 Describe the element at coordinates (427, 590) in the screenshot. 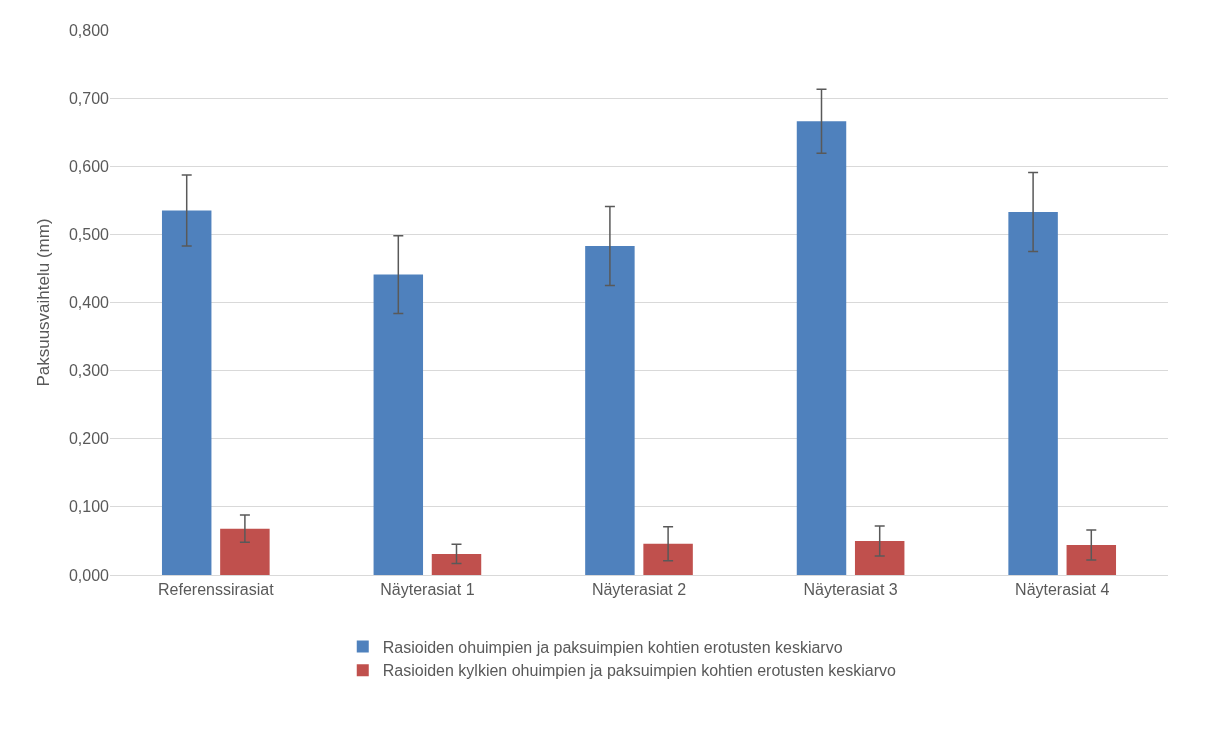

I see `x-tick-label: Näyterasiat 1` at that location.